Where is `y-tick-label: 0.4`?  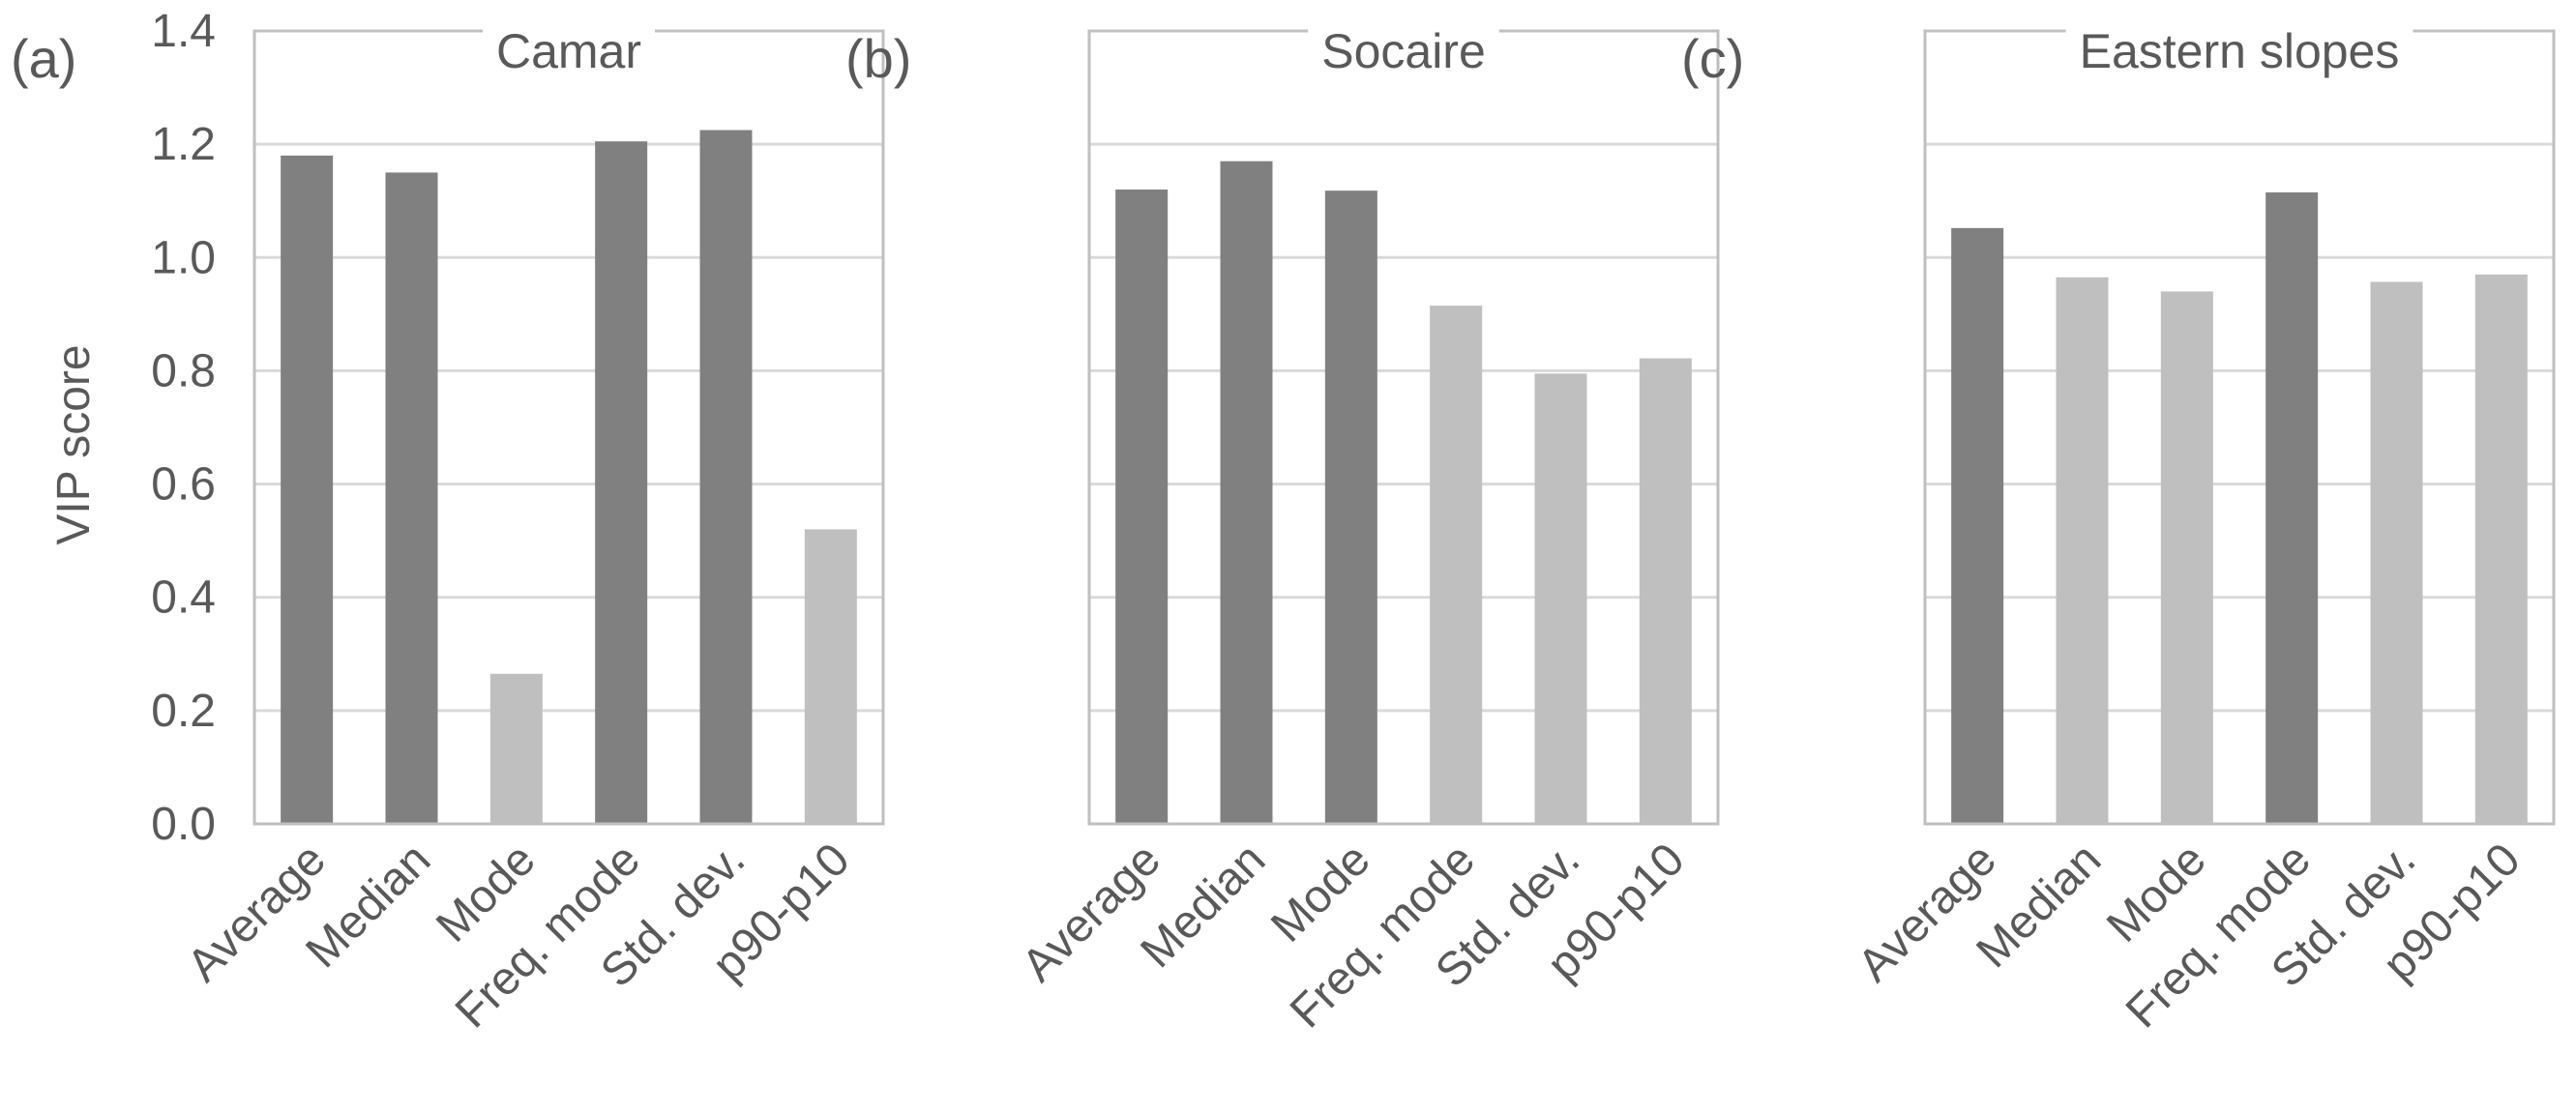 y-tick-label: 0.4 is located at coordinates (184, 598).